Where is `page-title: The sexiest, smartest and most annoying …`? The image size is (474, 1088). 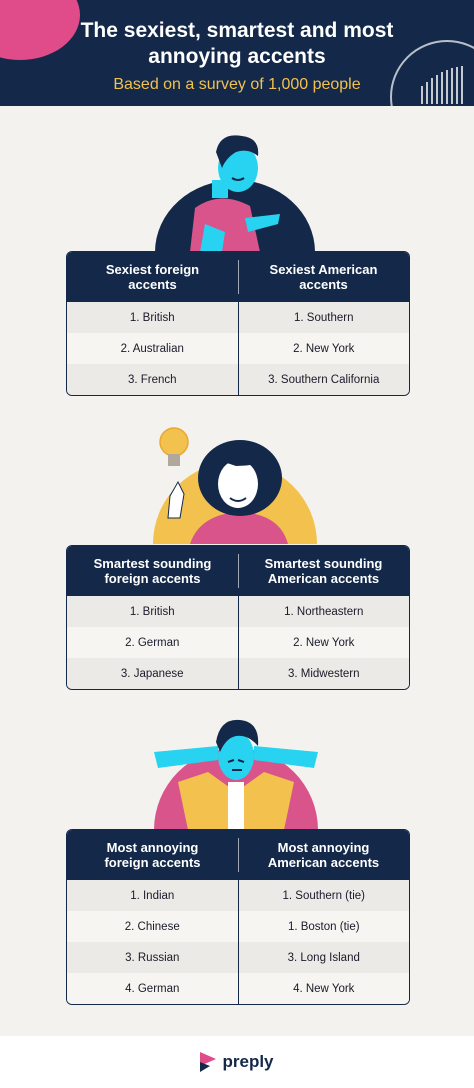
page-title: The sexiest, smartest and most annoying … is located at coordinates (237, 44).